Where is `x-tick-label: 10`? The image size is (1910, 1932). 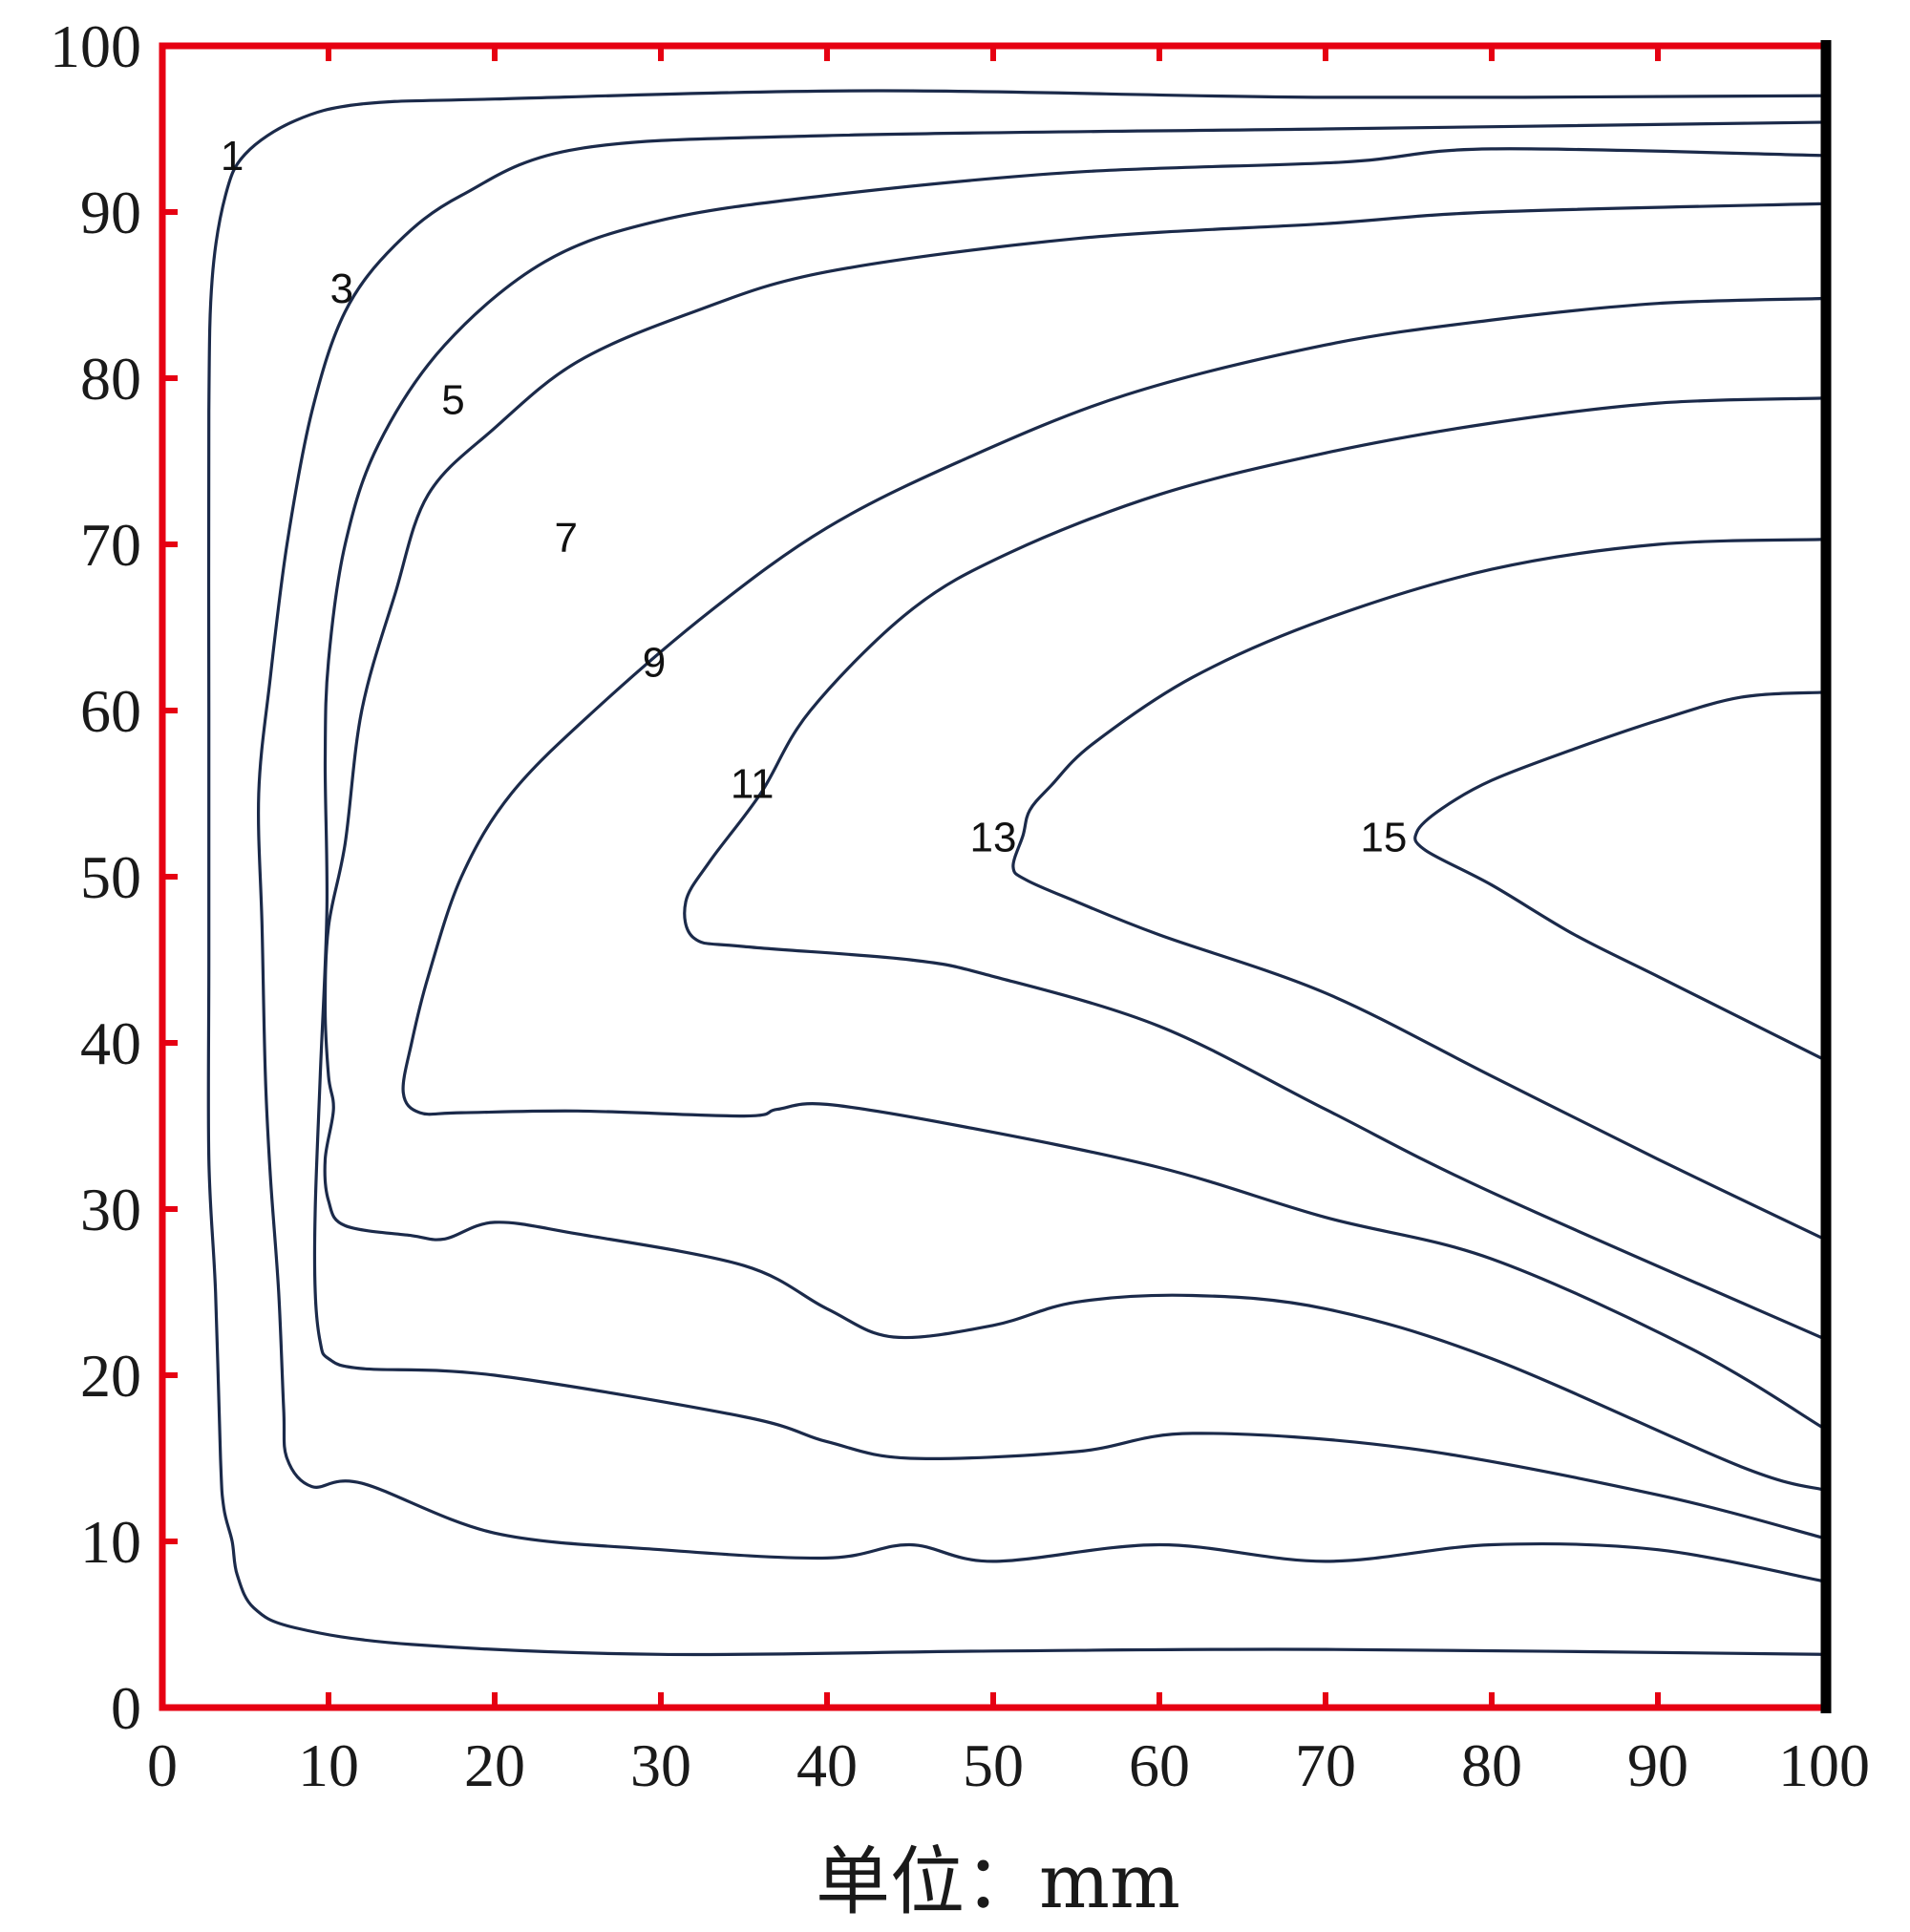
x-tick-label: 10 is located at coordinates (328, 1765).